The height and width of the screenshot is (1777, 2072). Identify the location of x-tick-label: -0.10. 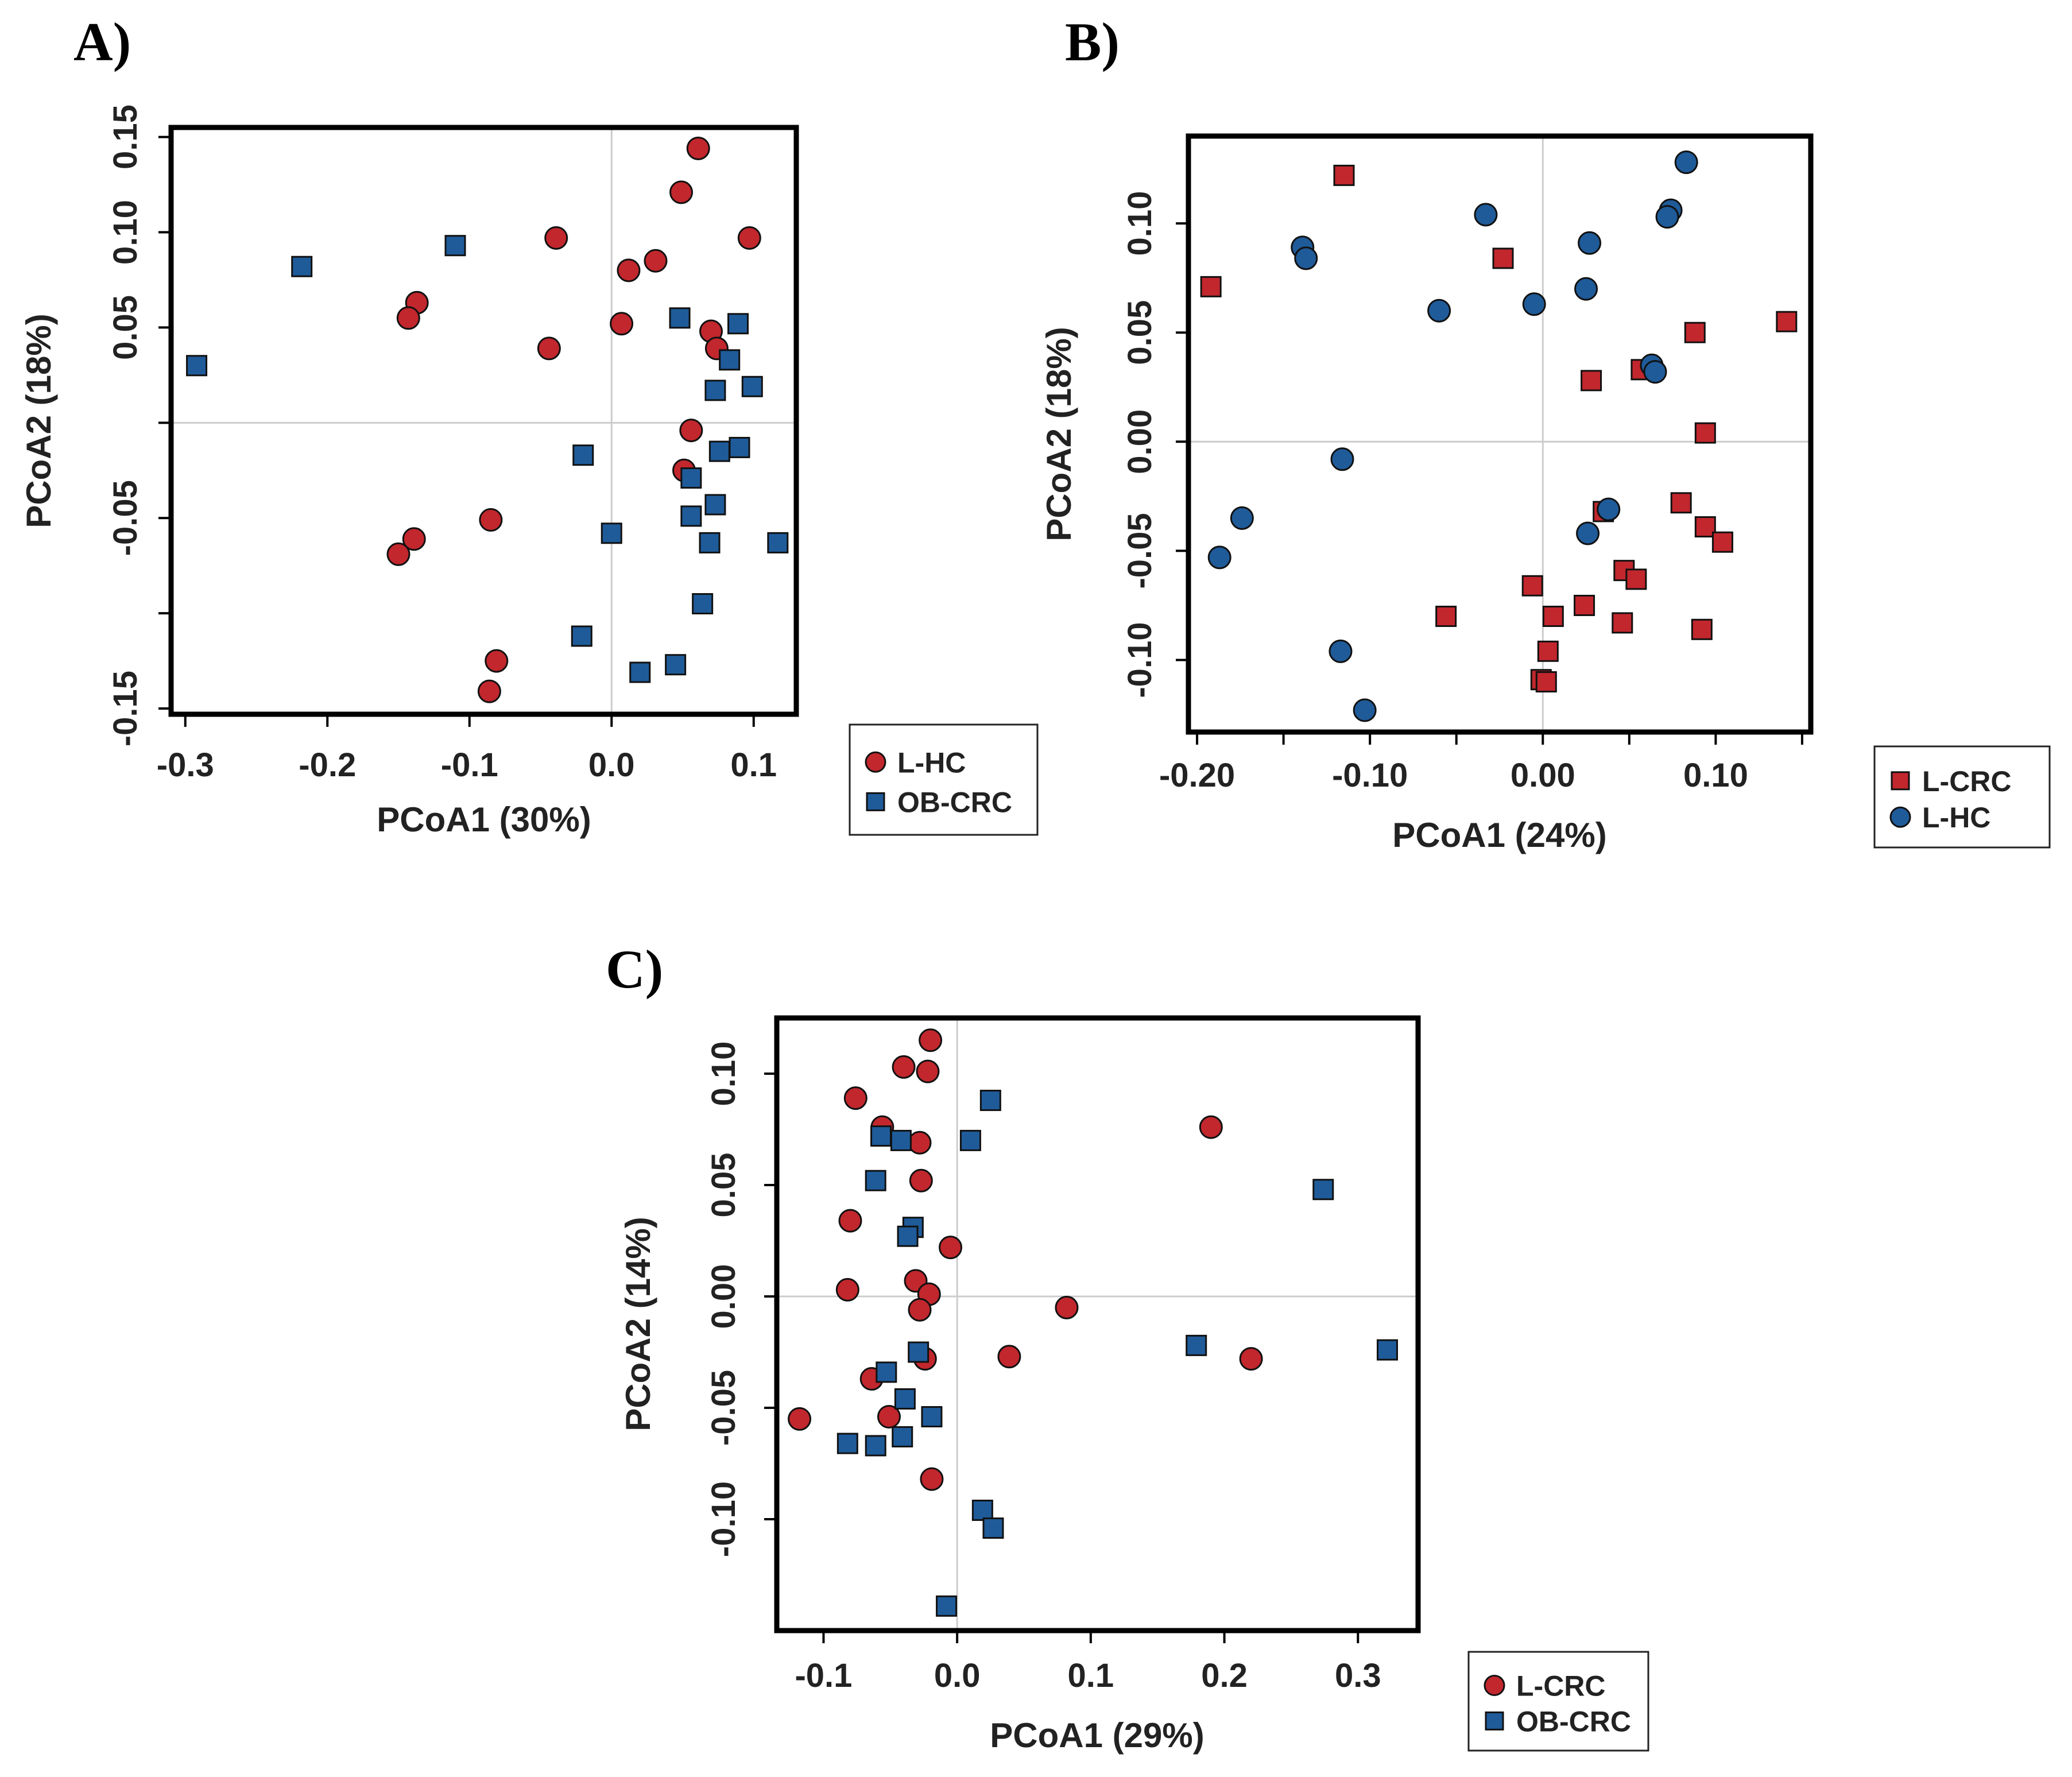
(1370, 775).